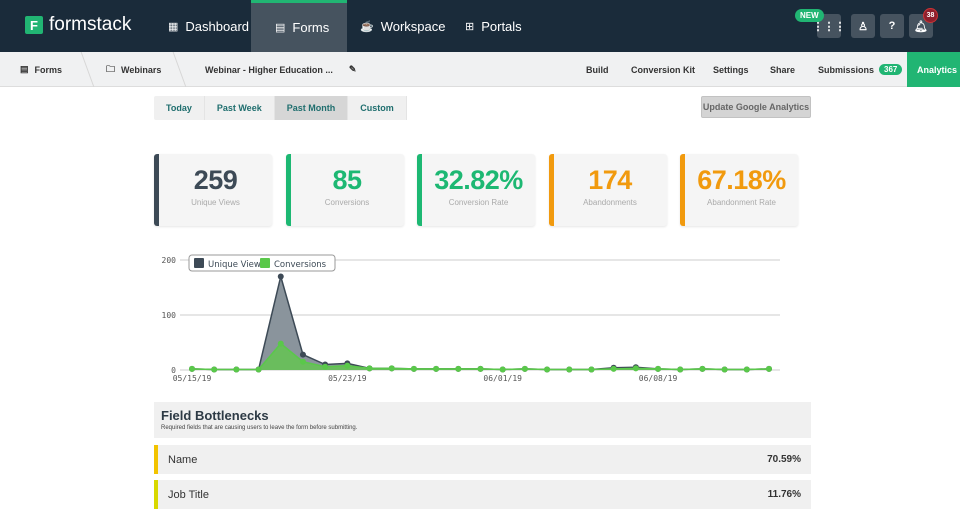 The image size is (960, 509). I want to click on subnav-share: Share, so click(783, 69).